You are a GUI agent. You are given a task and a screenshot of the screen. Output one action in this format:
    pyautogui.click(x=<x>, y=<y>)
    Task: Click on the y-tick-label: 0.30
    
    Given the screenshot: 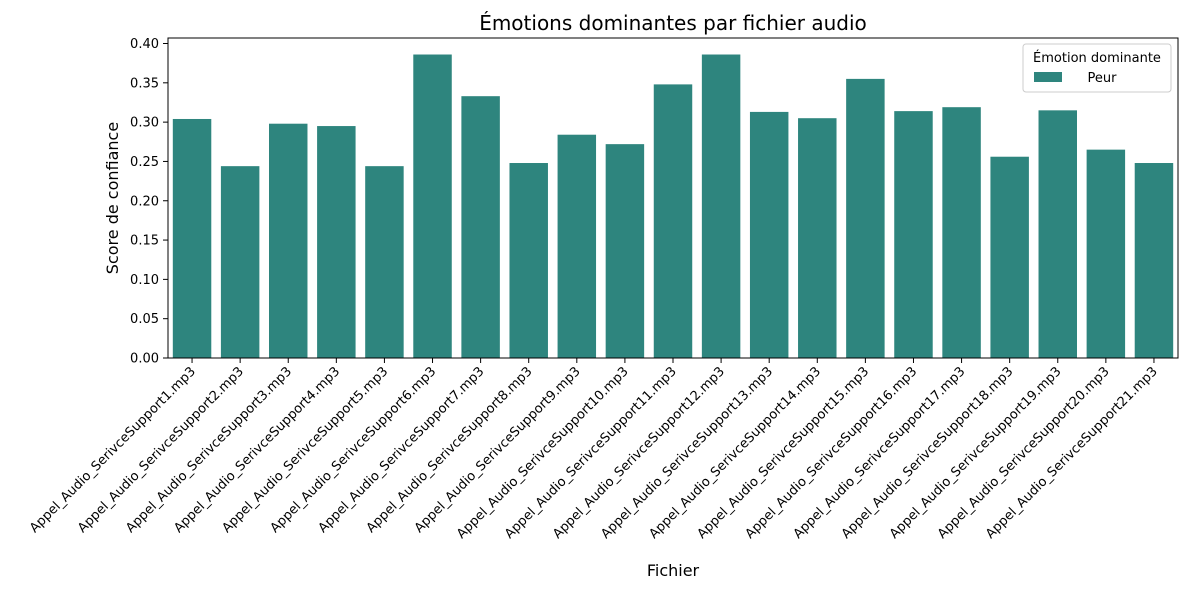 What is the action you would take?
    pyautogui.click(x=144, y=123)
    